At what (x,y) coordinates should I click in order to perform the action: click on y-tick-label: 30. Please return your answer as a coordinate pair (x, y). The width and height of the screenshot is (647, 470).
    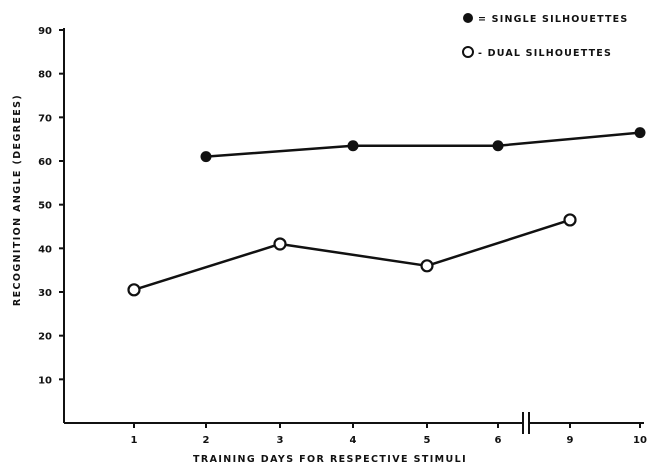
    Looking at the image, I should click on (45, 293).